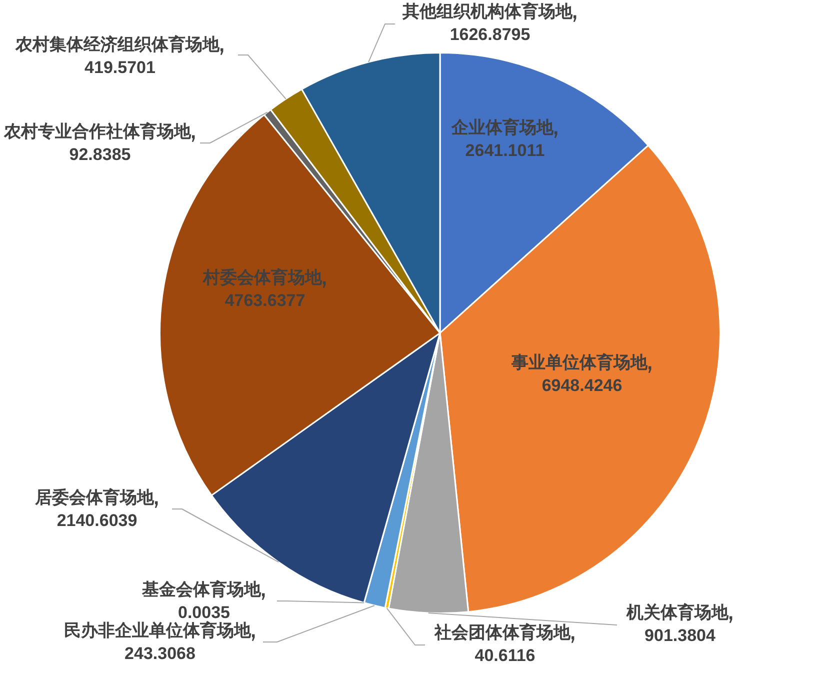 The image size is (836, 675). I want to click on slice-label: 企业体育场地, so click(502, 127).